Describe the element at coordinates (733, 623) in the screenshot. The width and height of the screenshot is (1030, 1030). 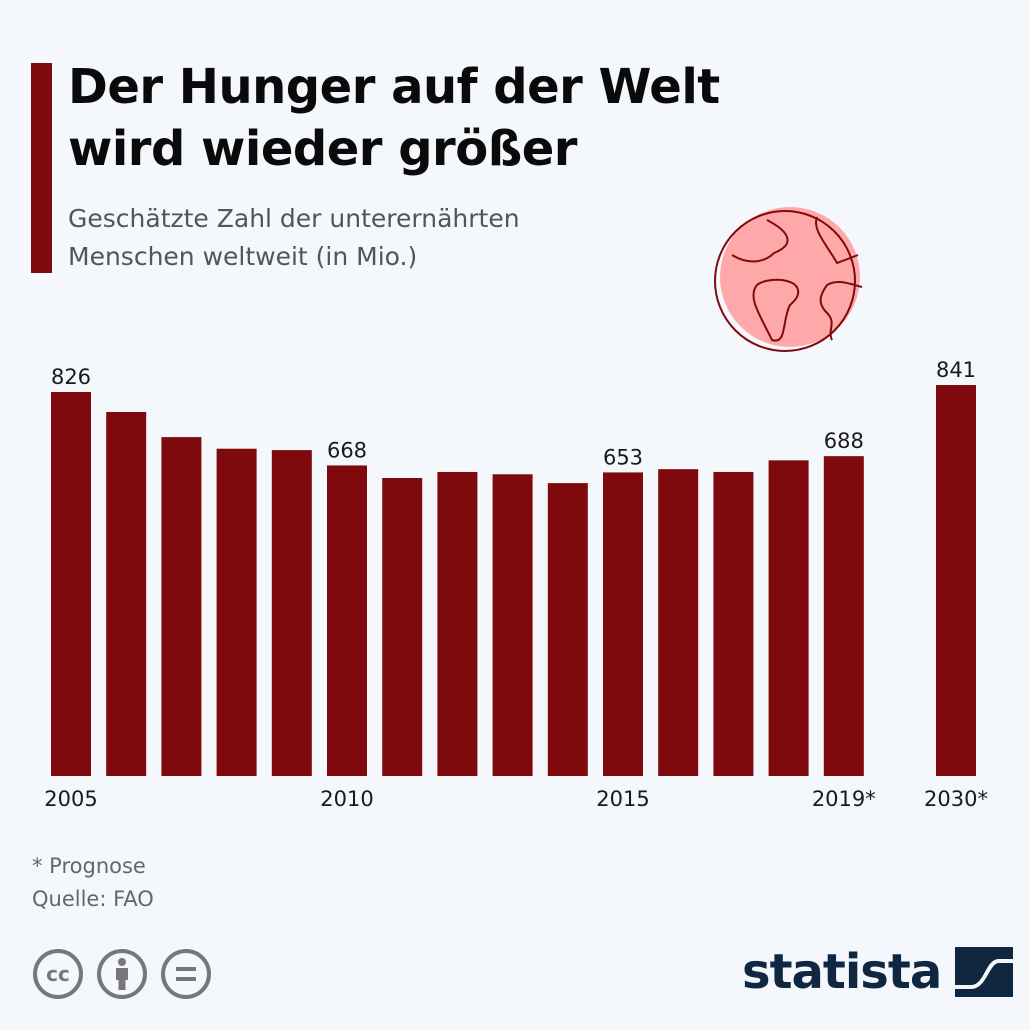
I see `bar-2017` at that location.